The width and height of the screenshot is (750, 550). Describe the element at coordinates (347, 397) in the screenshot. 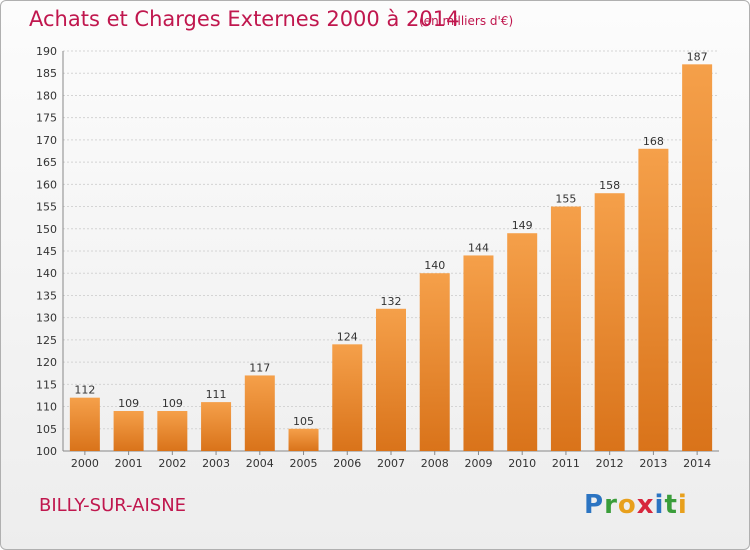

I see `bar-2006` at that location.